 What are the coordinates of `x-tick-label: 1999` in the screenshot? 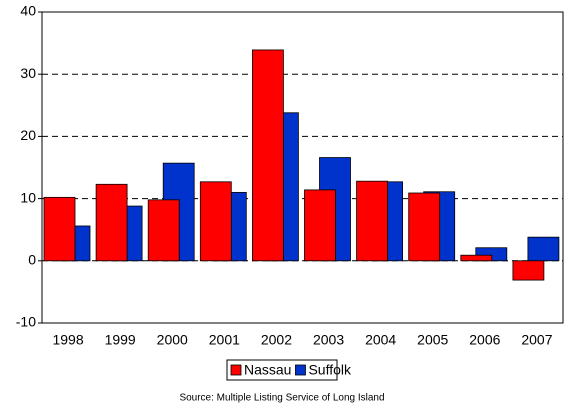 It's located at (120, 340).